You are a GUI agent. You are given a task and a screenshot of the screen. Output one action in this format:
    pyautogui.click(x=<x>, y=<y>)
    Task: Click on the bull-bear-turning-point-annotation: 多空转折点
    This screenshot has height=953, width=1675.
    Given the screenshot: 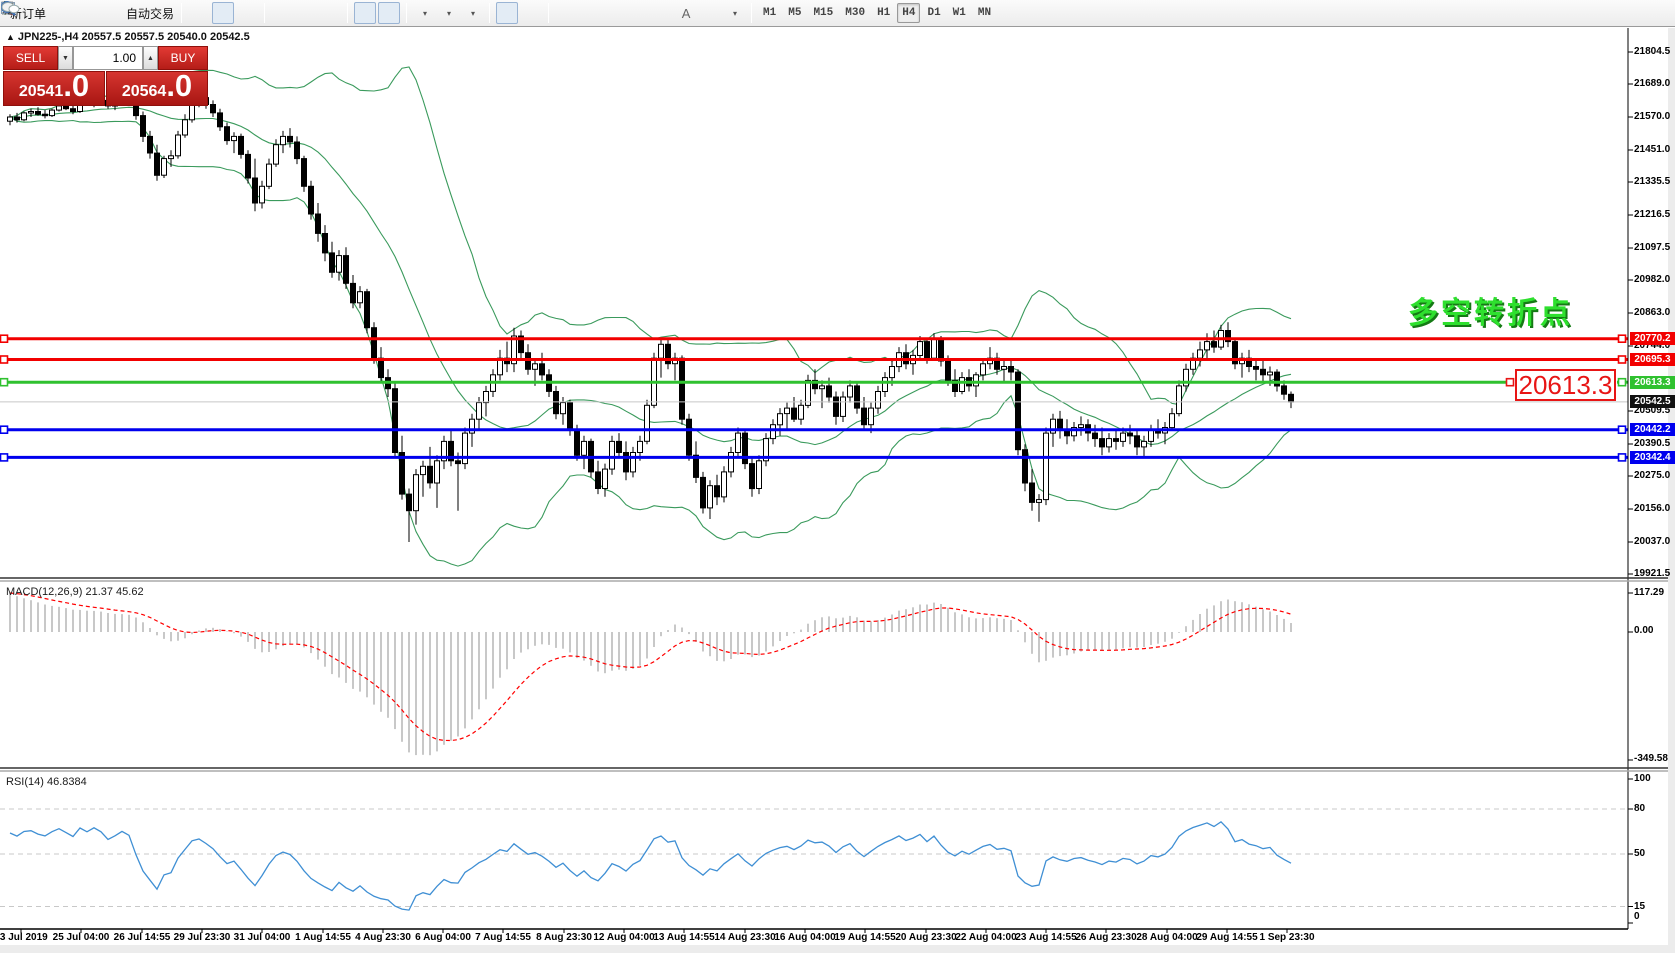 What is the action you would take?
    pyautogui.click(x=1490, y=313)
    